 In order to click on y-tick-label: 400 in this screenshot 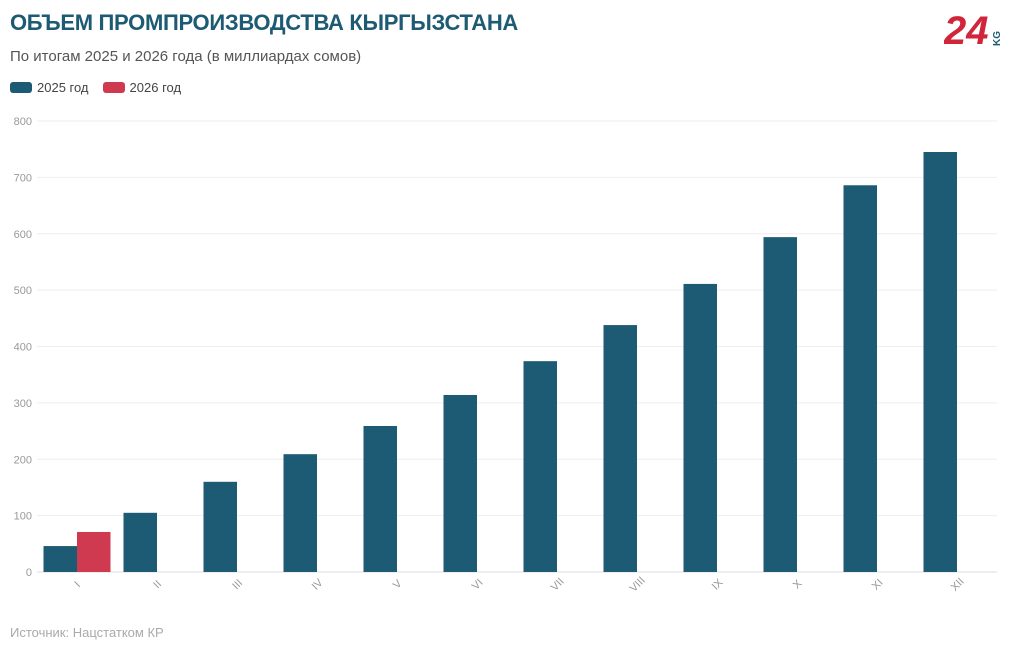, I will do `click(23, 348)`.